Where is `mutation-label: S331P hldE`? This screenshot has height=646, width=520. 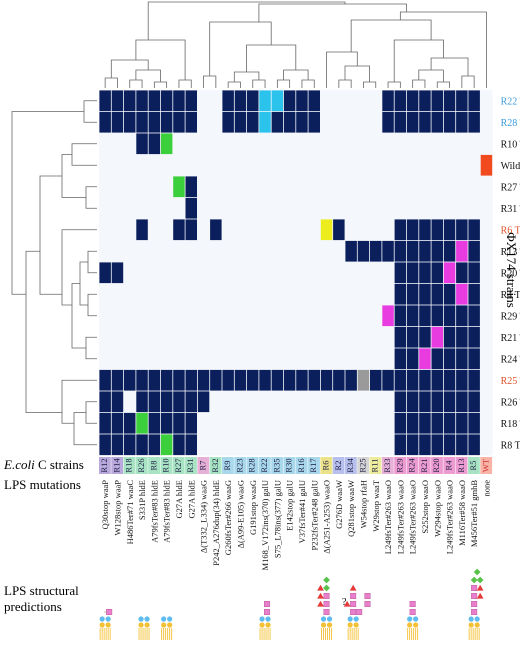
mutation-label: S331P hldE is located at coordinates (142, 500).